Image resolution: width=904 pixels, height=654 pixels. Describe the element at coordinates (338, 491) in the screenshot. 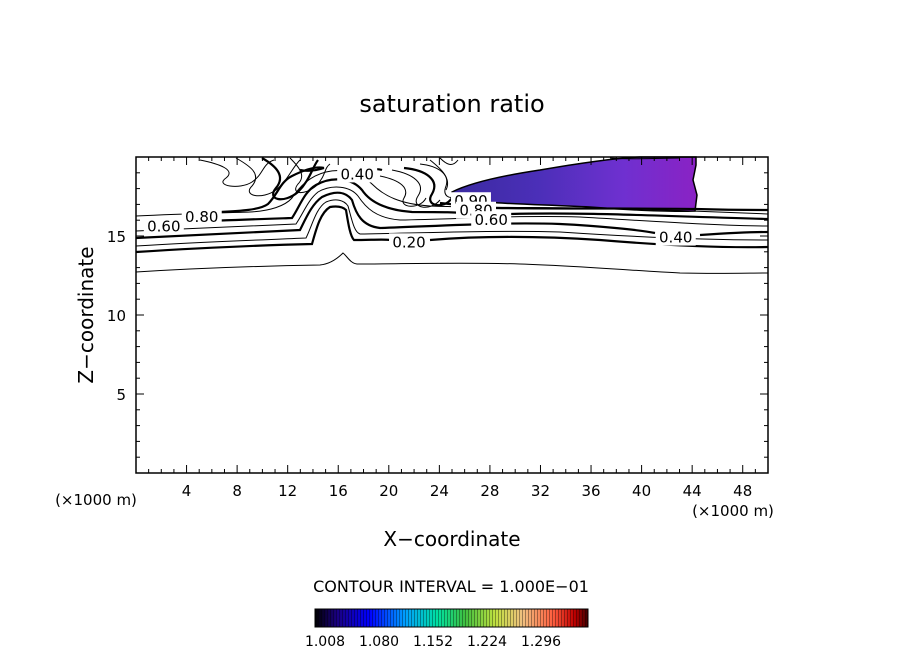

I see `x-tick-label: 16` at that location.